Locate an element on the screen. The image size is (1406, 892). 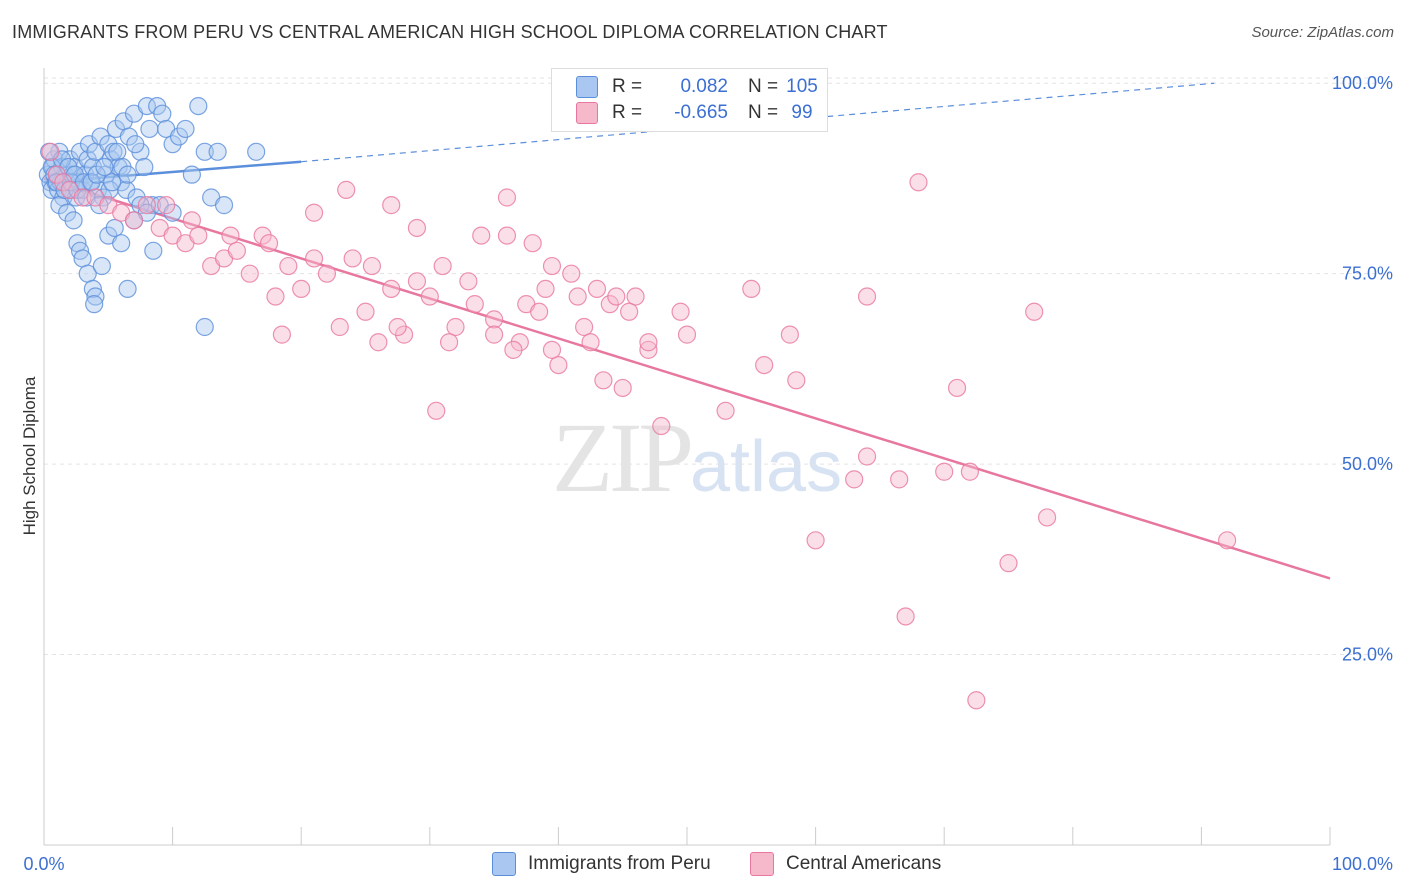
legend-n-value: 99 is located at coordinates (802, 112).